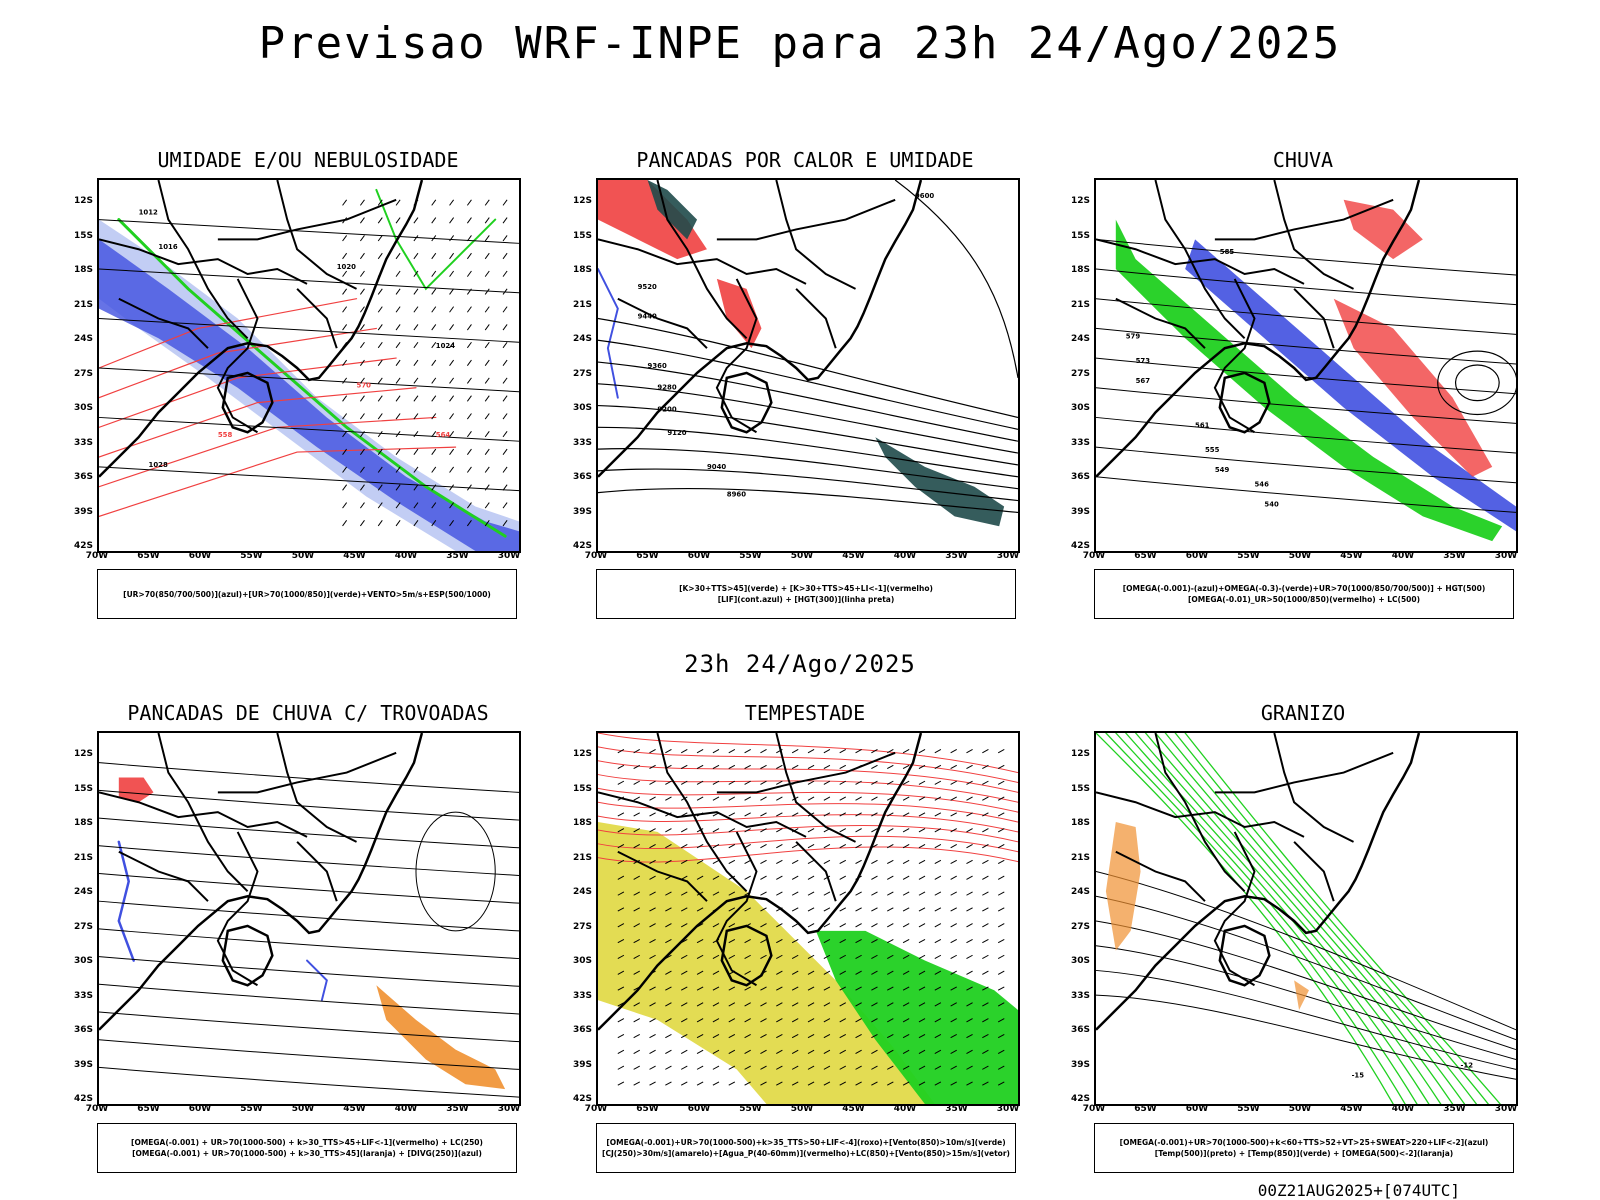 This screenshot has height=1200, width=1600. I want to click on pressure-contour, so click(309, 479).